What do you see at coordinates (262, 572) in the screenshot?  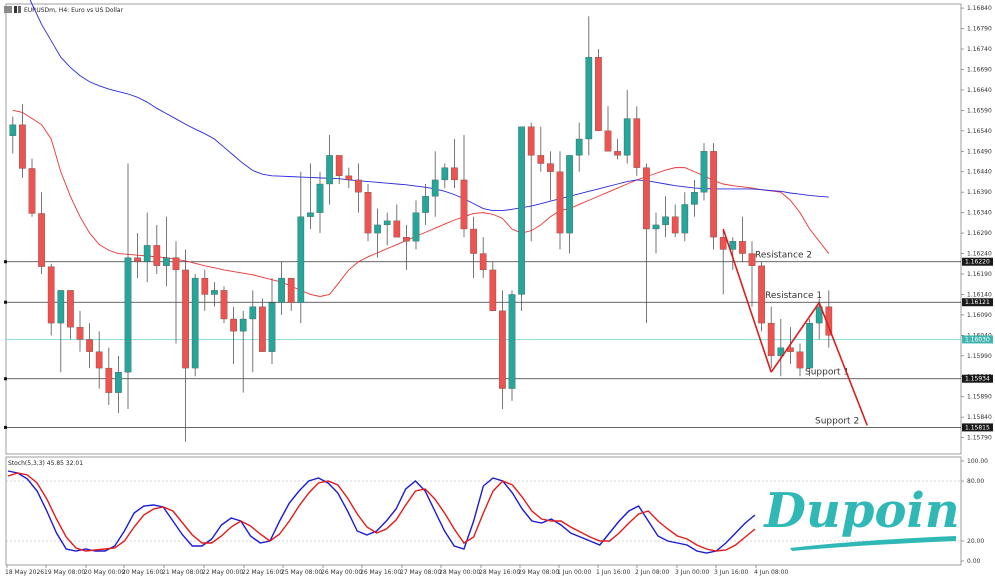 I see `time-tick-label: 22 May 16:00` at bounding box center [262, 572].